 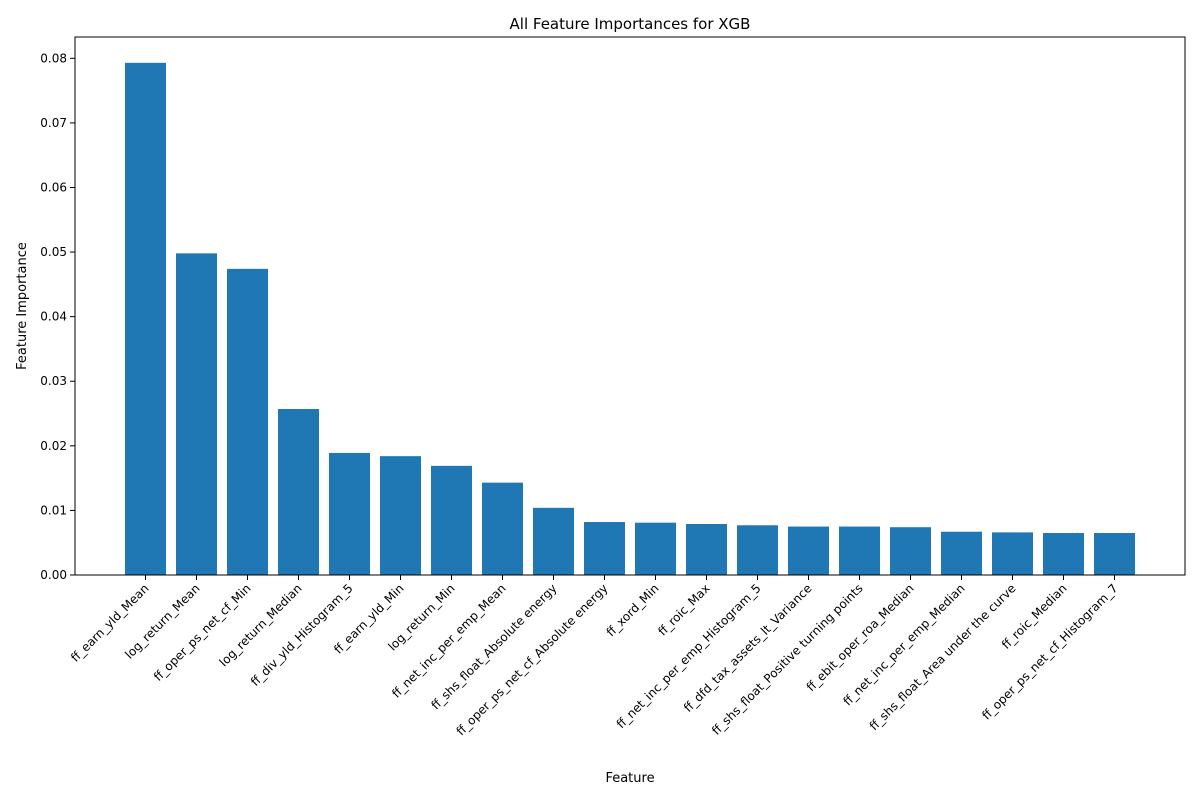 What do you see at coordinates (860, 637) in the screenshot?
I see `x-tick-label: ff_ebit_oper_roa_Median` at bounding box center [860, 637].